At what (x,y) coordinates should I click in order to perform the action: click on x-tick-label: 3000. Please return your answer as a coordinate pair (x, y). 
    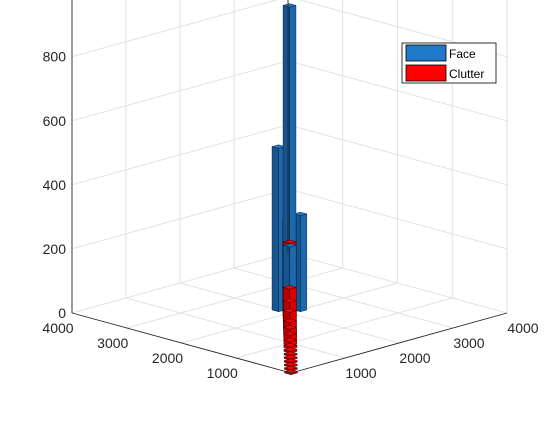
    Looking at the image, I should click on (468, 343).